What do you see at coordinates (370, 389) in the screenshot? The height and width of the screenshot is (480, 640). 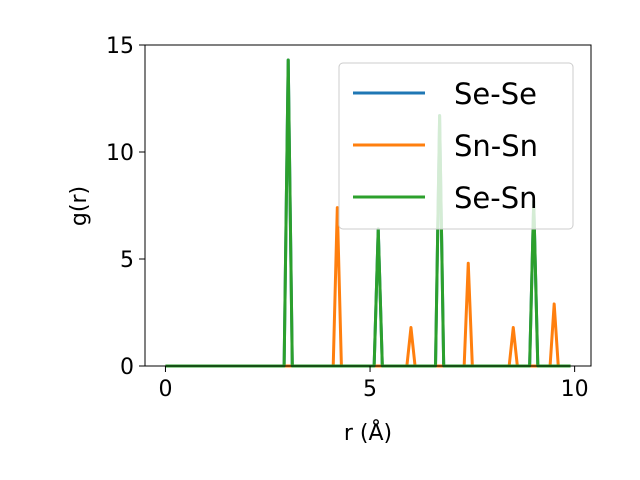 I see `x-tick-label: 5` at bounding box center [370, 389].